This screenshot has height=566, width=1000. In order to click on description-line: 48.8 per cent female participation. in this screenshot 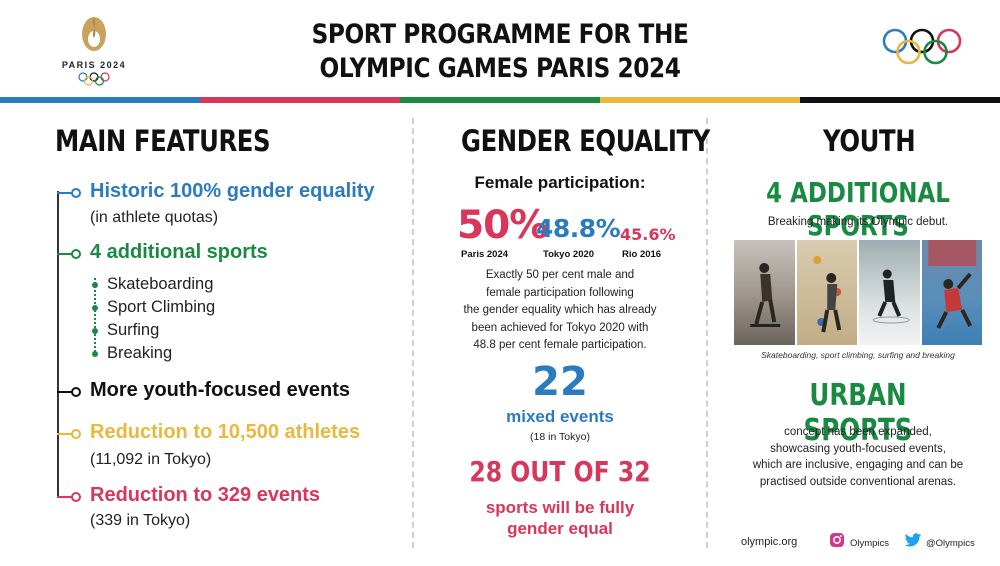, I will do `click(560, 345)`.